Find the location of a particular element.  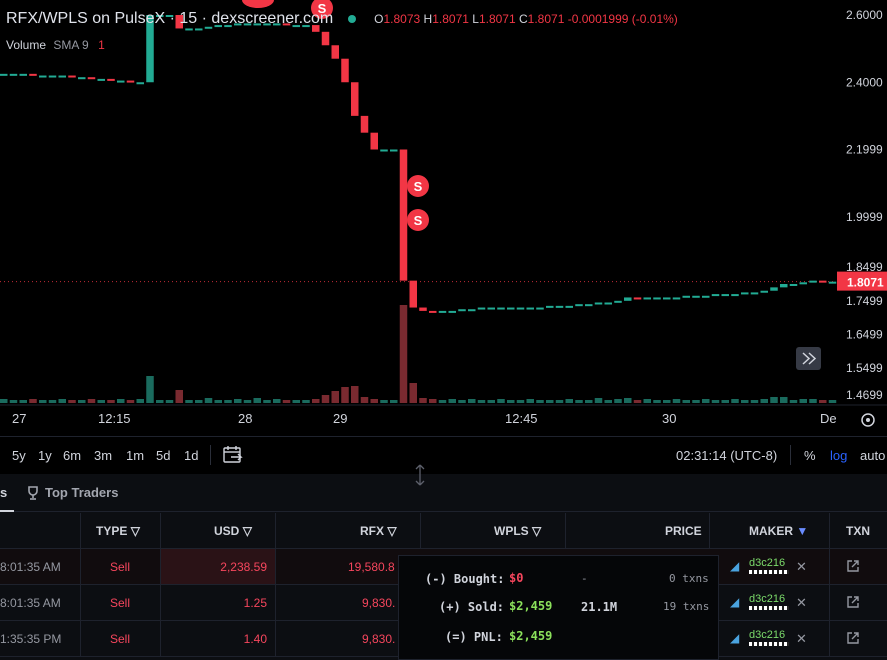

range-1m-button: 1m is located at coordinates (135, 455).